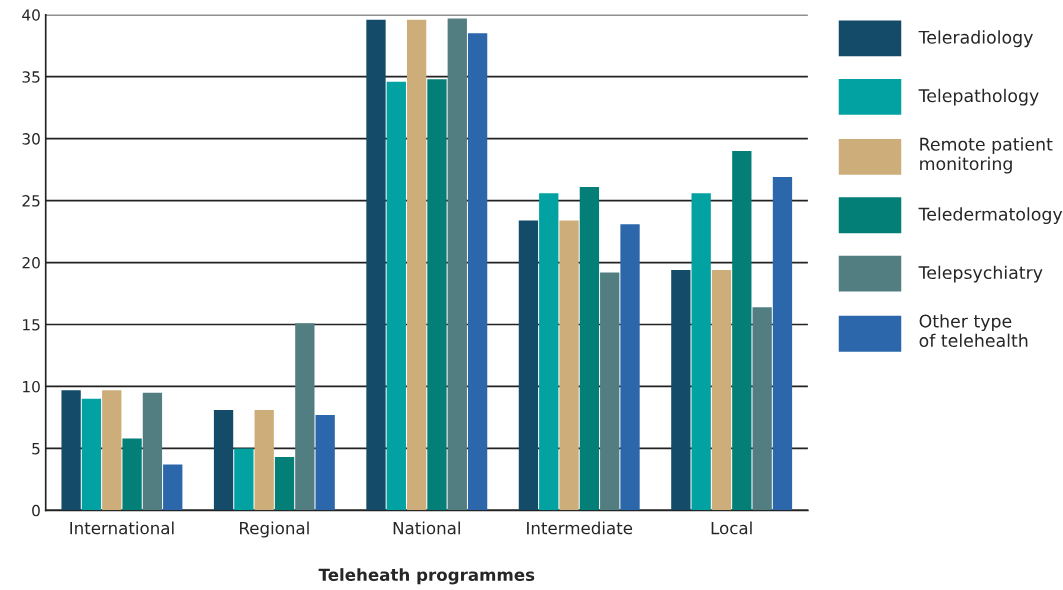 The image size is (1063, 590). Describe the element at coordinates (990, 216) in the screenshot. I see `legend-label: Teledermatology` at that location.